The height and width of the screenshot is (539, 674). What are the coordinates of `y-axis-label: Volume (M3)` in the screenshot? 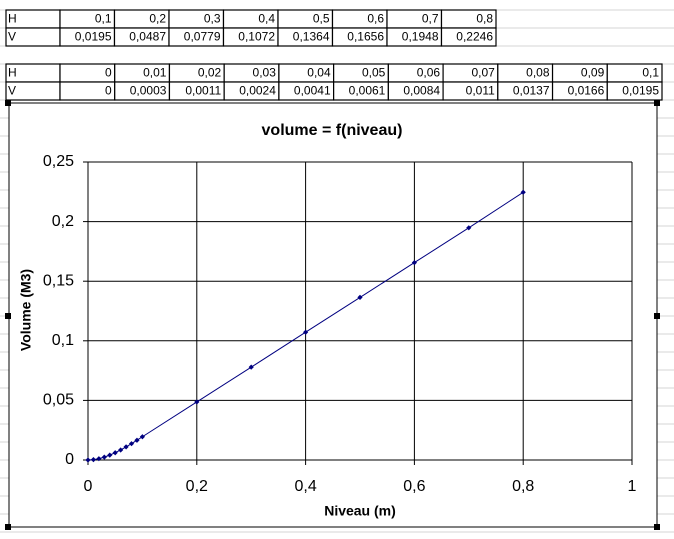 It's located at (26, 310).